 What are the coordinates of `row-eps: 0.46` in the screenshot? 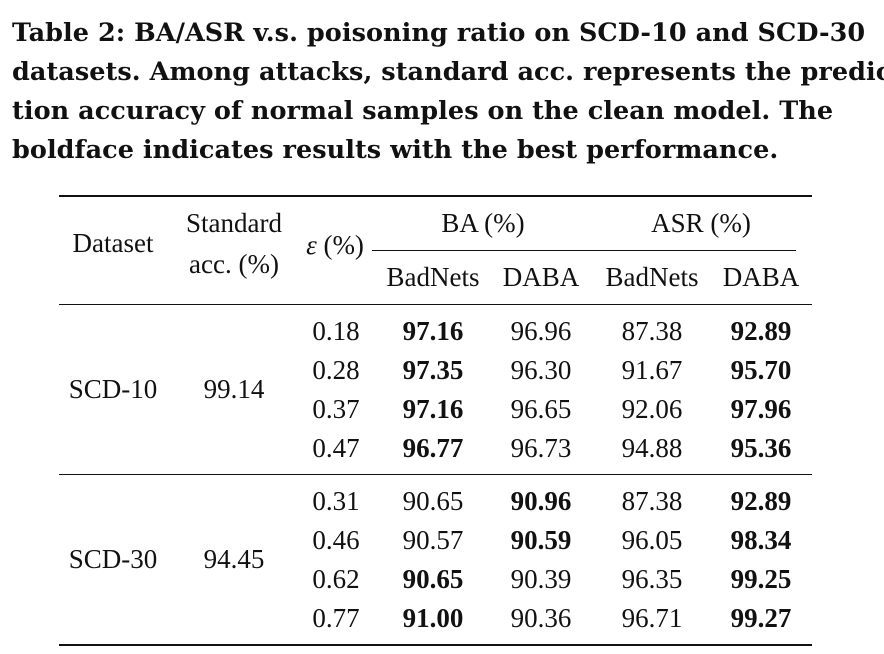 It's located at (336, 540).